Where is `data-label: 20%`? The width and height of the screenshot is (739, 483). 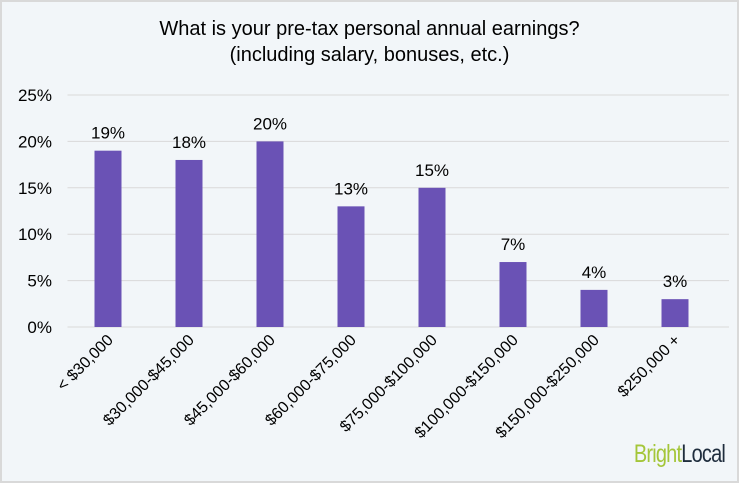 data-label: 20% is located at coordinates (270, 123).